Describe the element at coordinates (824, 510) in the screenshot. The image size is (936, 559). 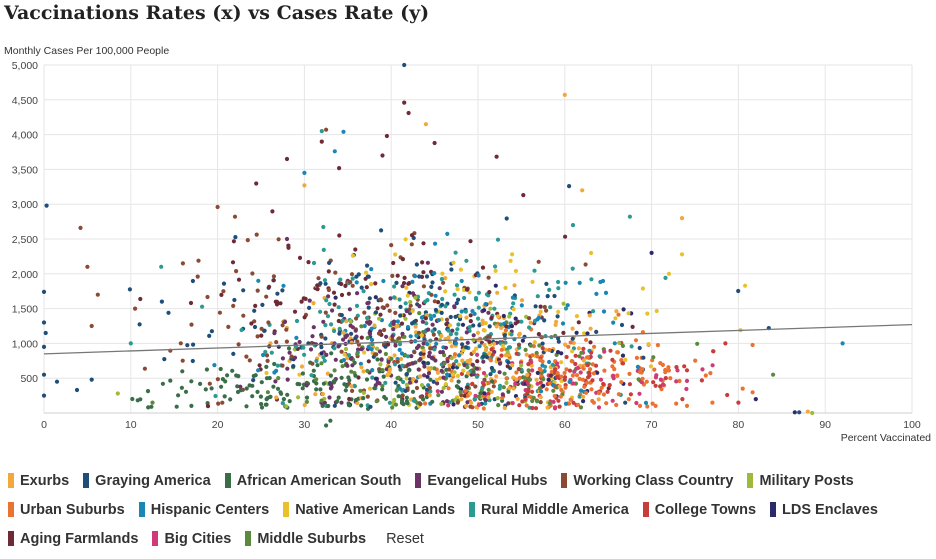
I see `legend-item-lds-enclaves: LDS Enclaves` at that location.